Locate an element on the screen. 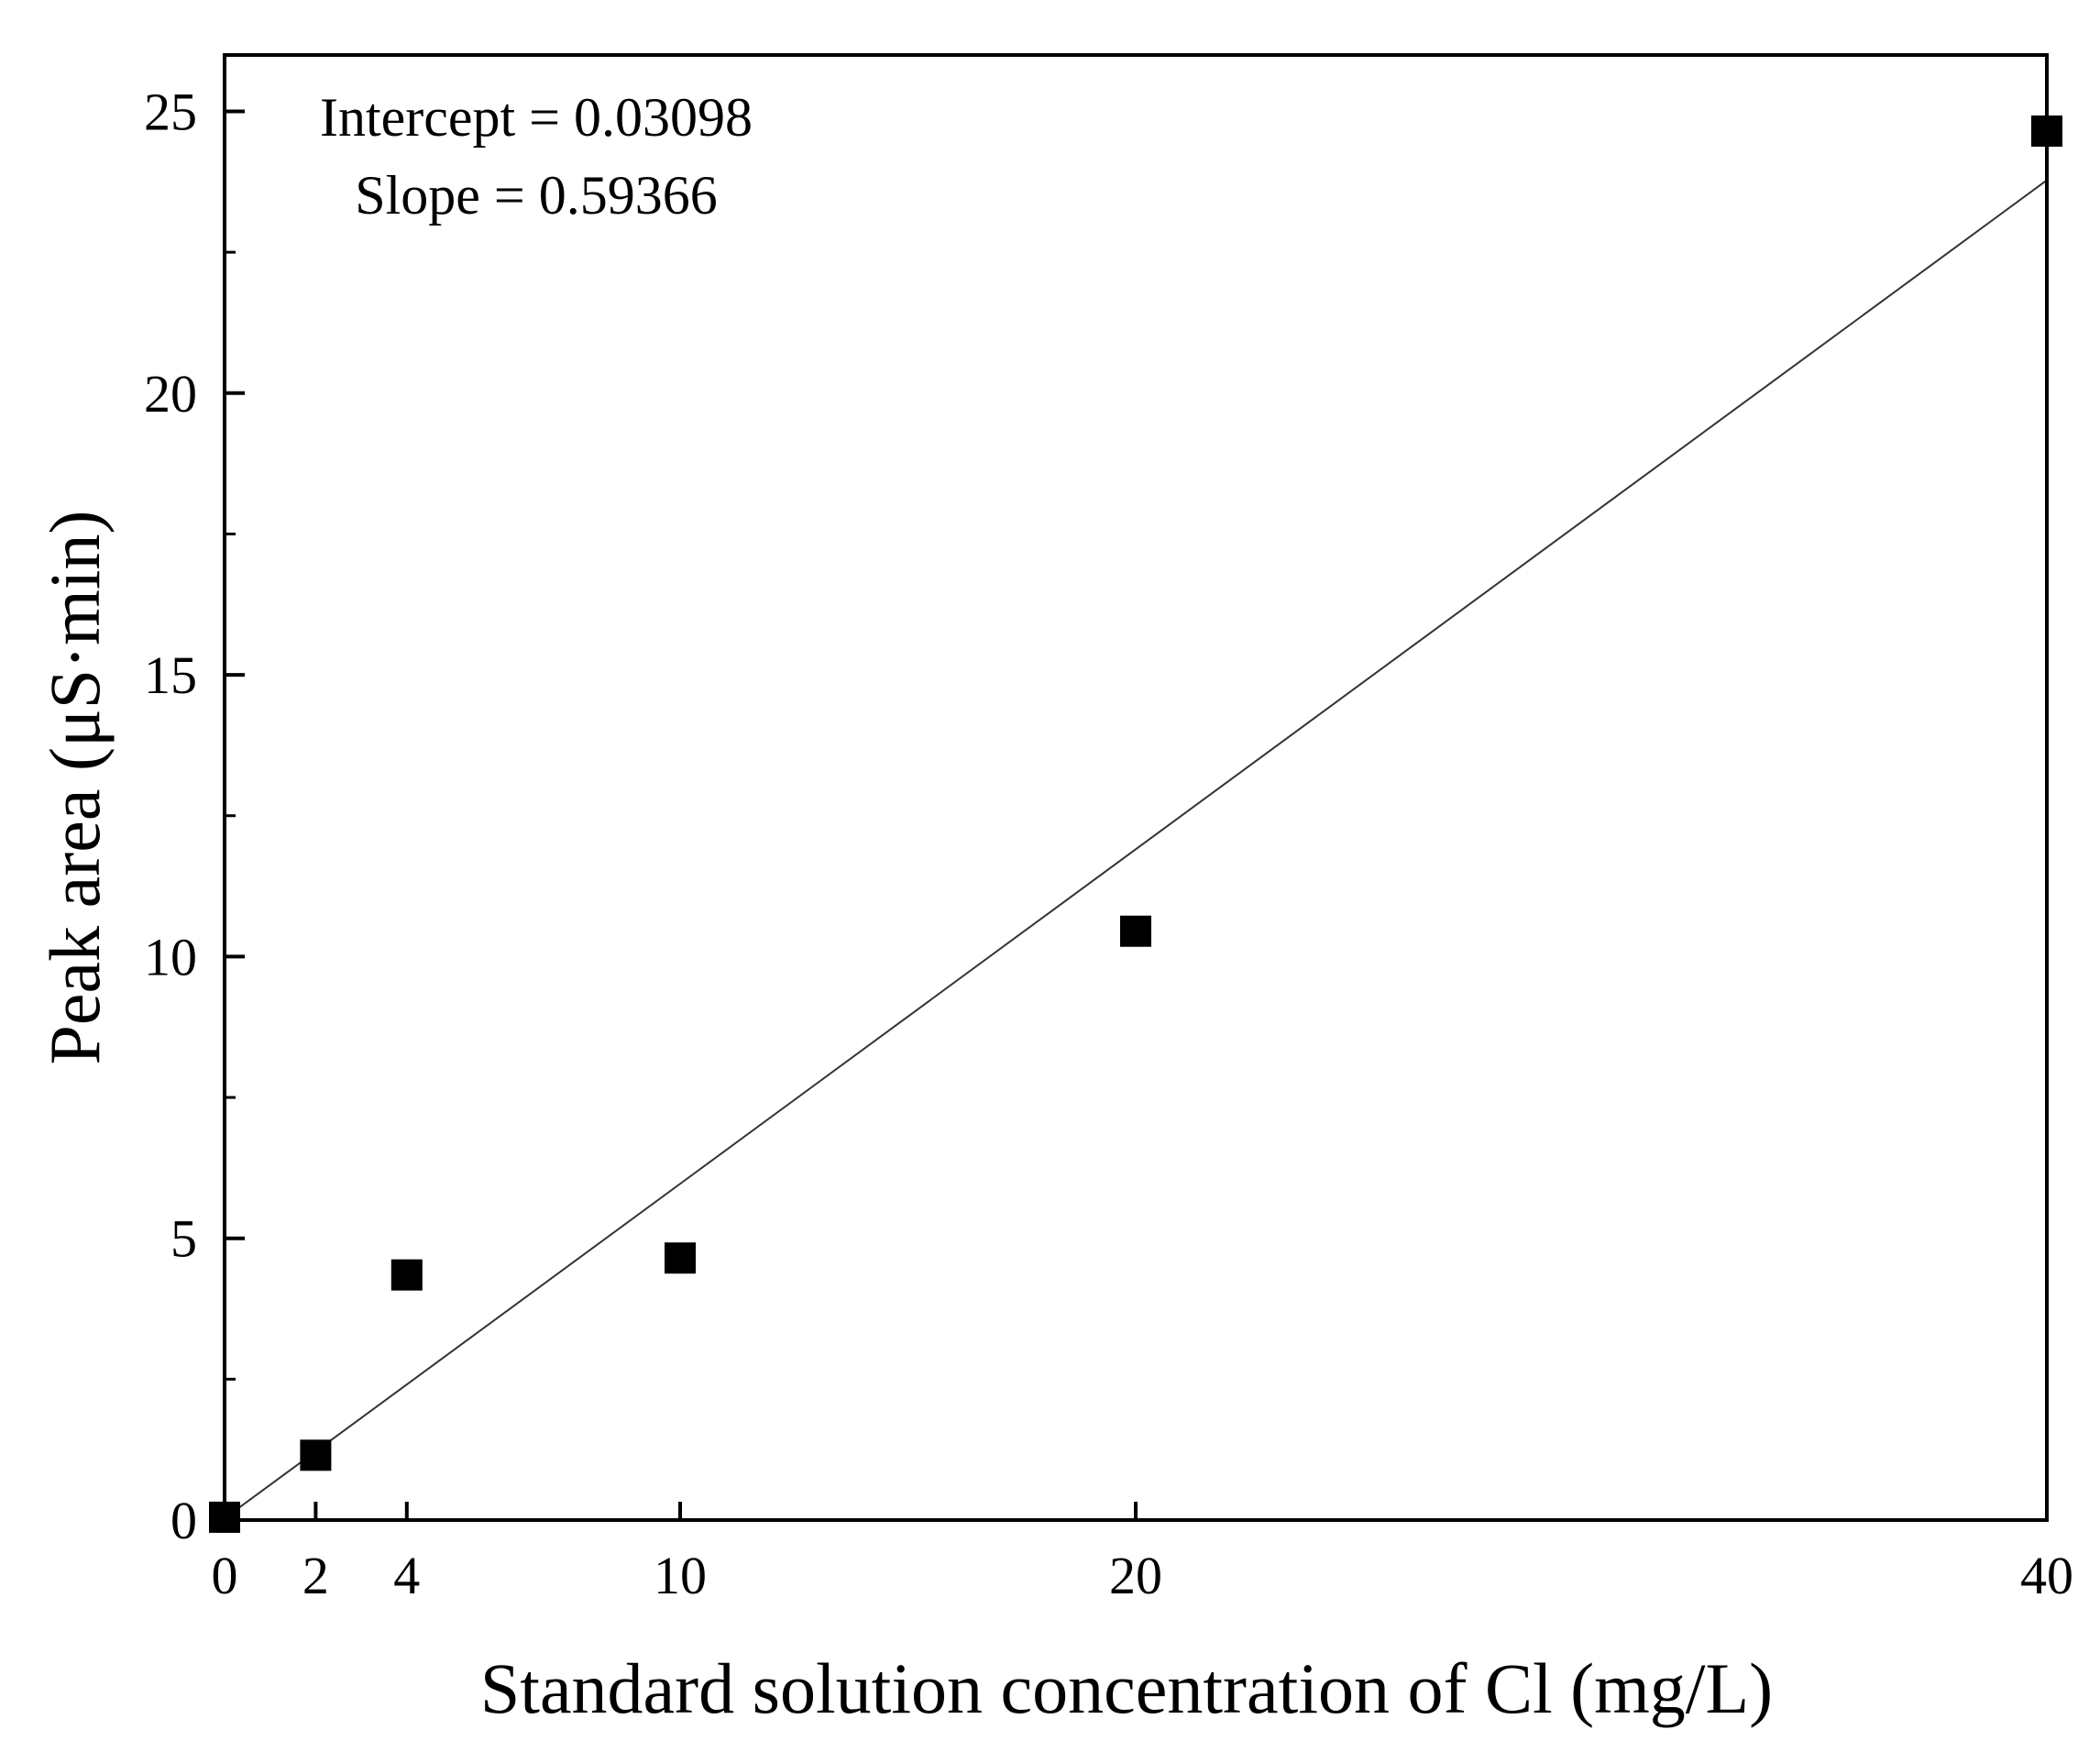  y-axis-title: Peak area (μS·min) is located at coordinates (75, 788).